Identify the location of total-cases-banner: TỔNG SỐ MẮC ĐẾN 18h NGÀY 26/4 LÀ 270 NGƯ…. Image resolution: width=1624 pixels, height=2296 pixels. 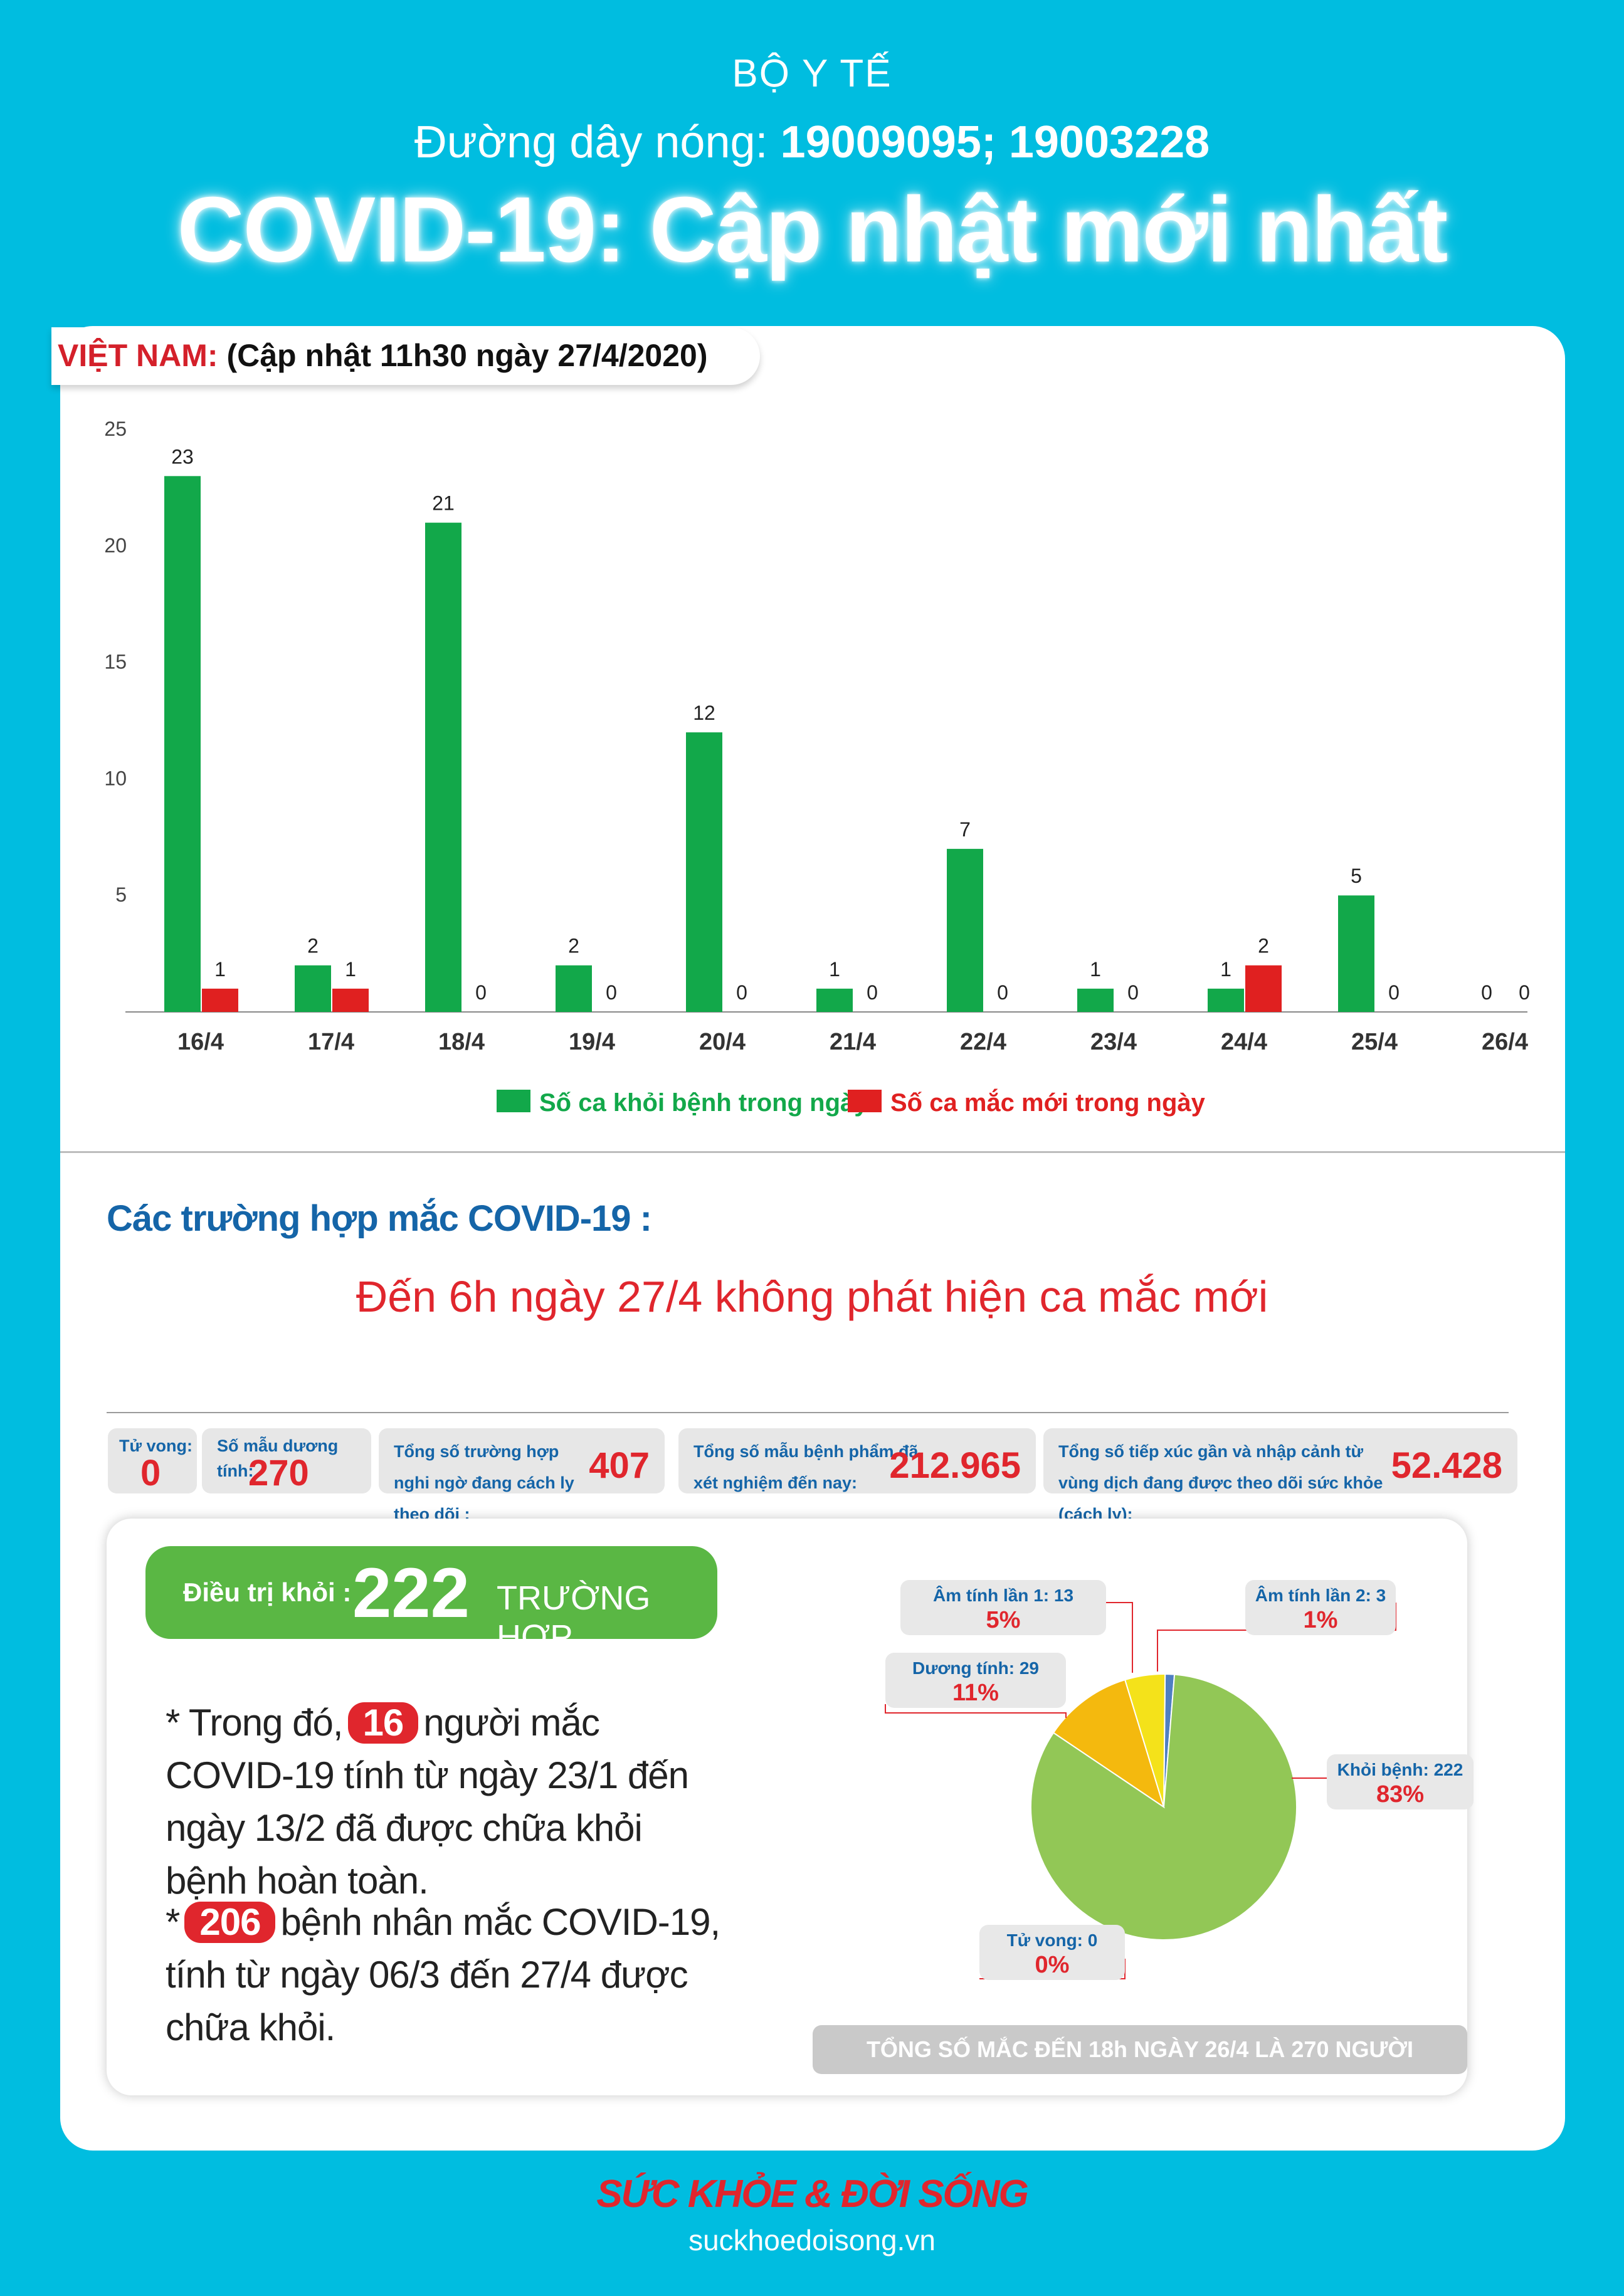
(1140, 2049).